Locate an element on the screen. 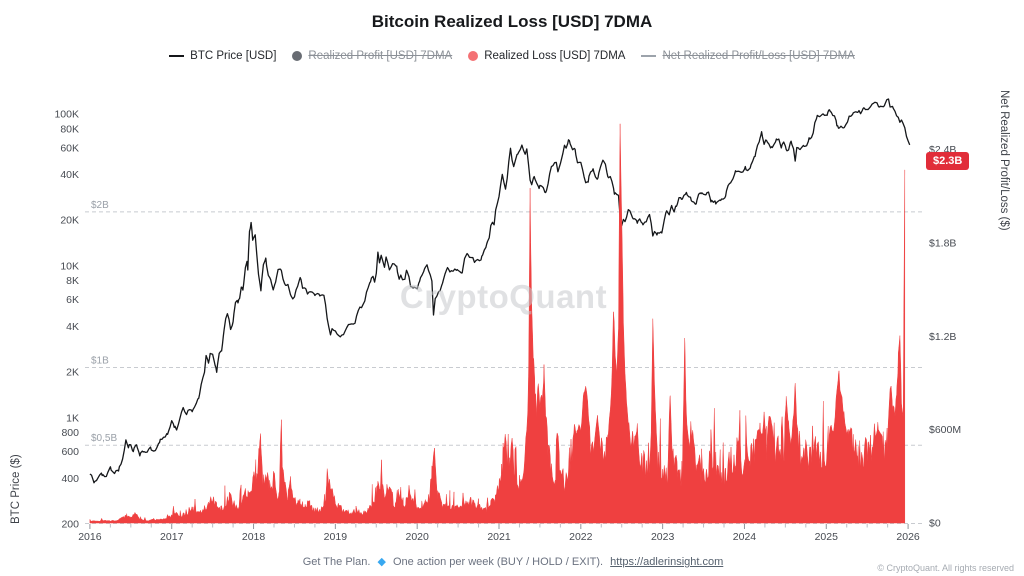  page-title: Bitcoin Realized Loss [USD] 7DMA is located at coordinates (512, 21).